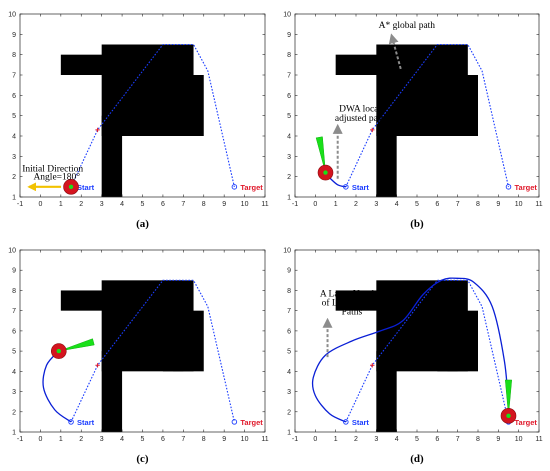 This screenshot has height=471, width=550. What do you see at coordinates (289, 116) in the screenshot?
I see `y-tick-label: 5` at bounding box center [289, 116].